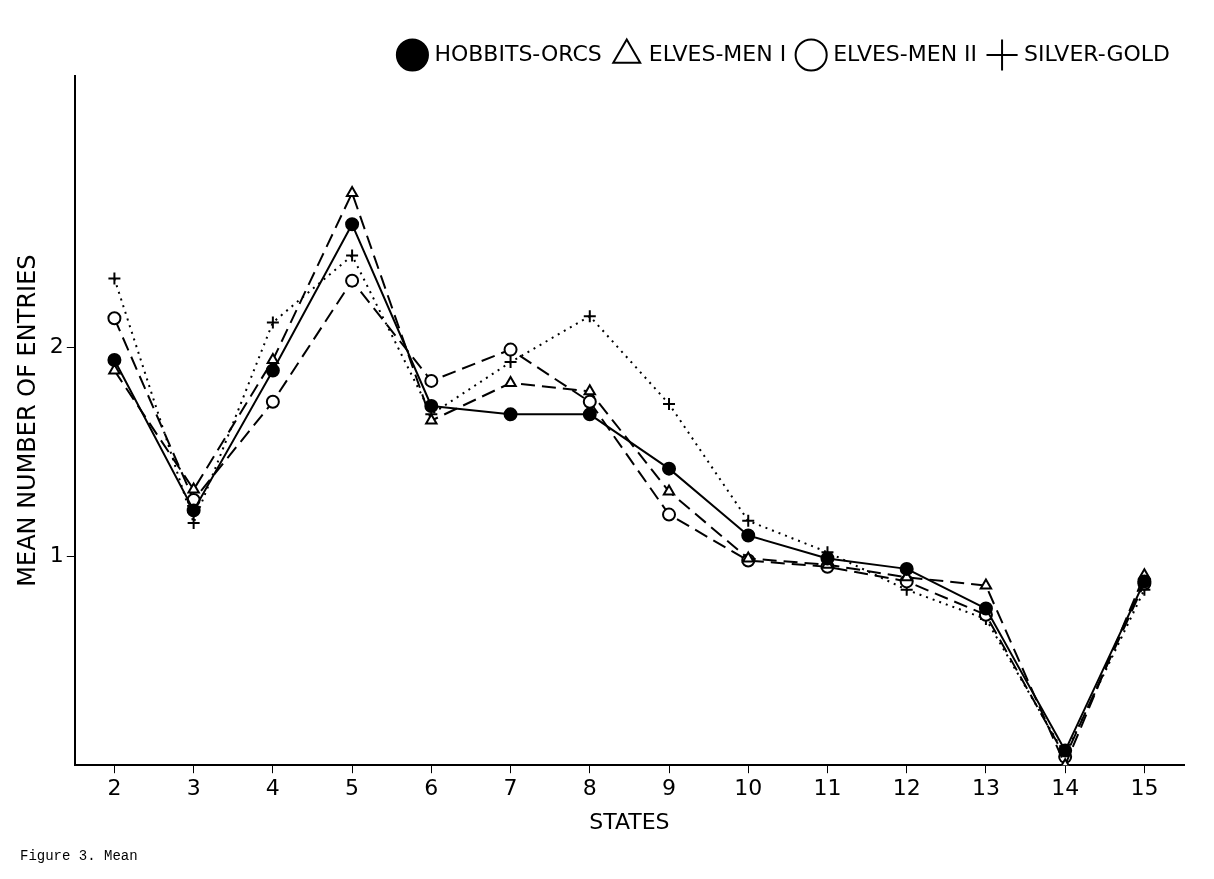 Image resolution: width=1214 pixels, height=879 pixels. Describe the element at coordinates (26, 420) in the screenshot. I see `y-axis-title: MEAN NUMBER OF ENTRIES` at that location.